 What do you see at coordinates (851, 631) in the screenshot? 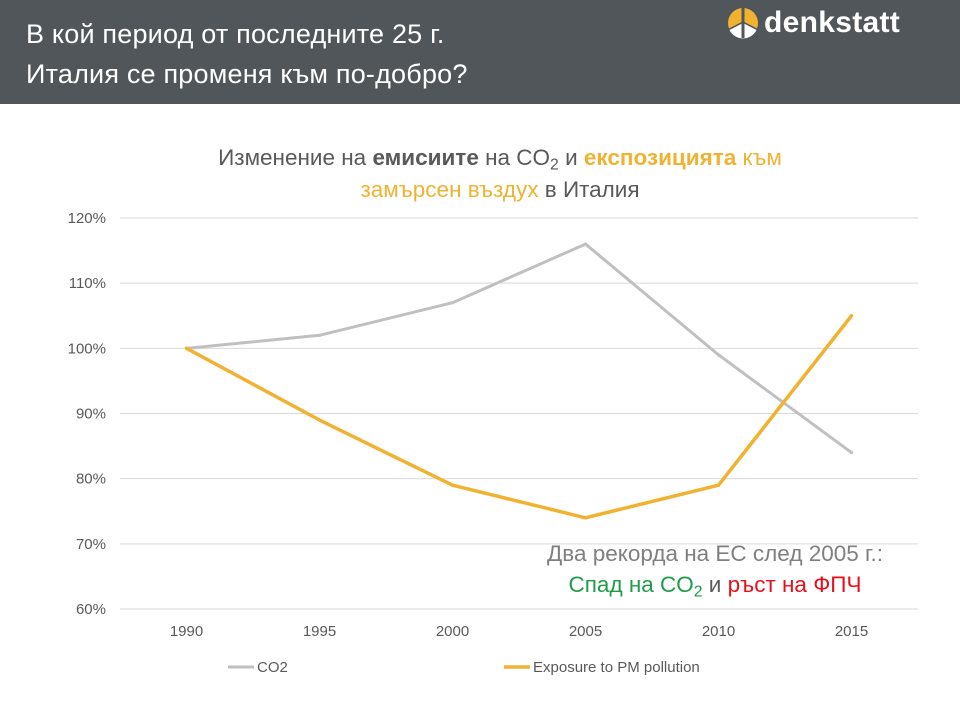
I see `x-tick-label: 2015` at bounding box center [851, 631].